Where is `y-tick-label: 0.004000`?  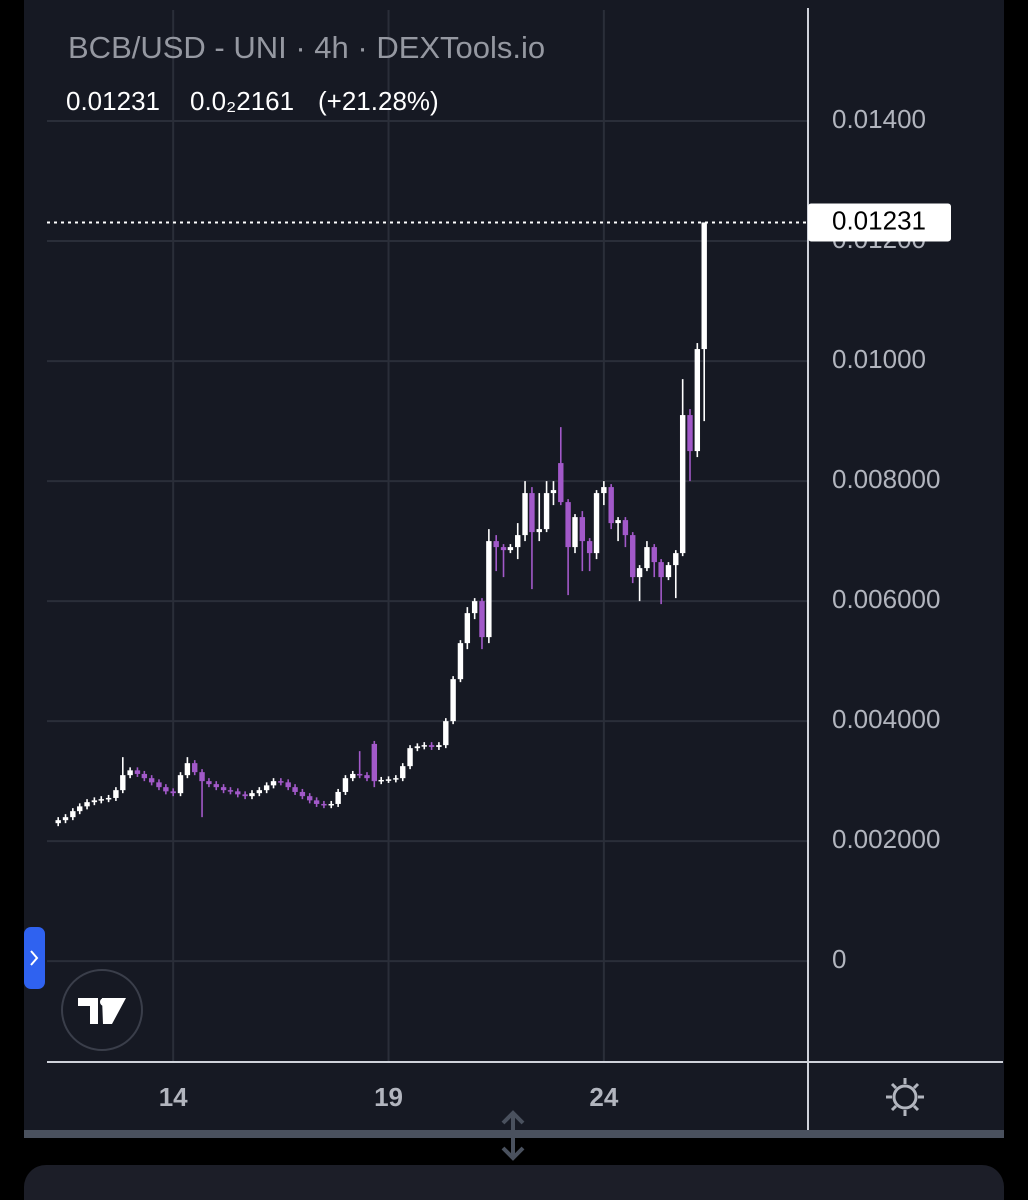 y-tick-label: 0.004000 is located at coordinates (886, 719).